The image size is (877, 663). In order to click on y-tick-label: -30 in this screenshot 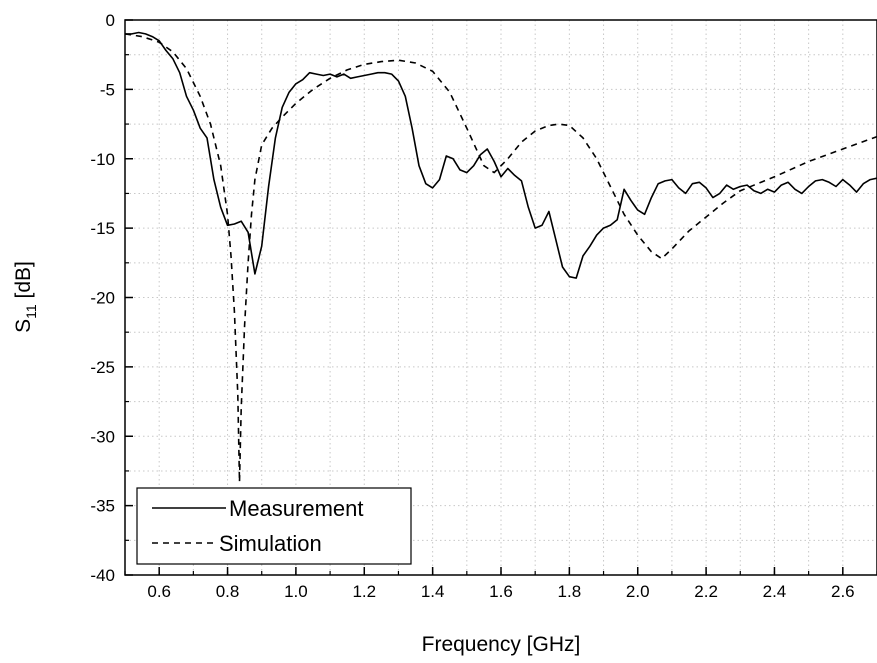, I will do `click(102, 436)`.